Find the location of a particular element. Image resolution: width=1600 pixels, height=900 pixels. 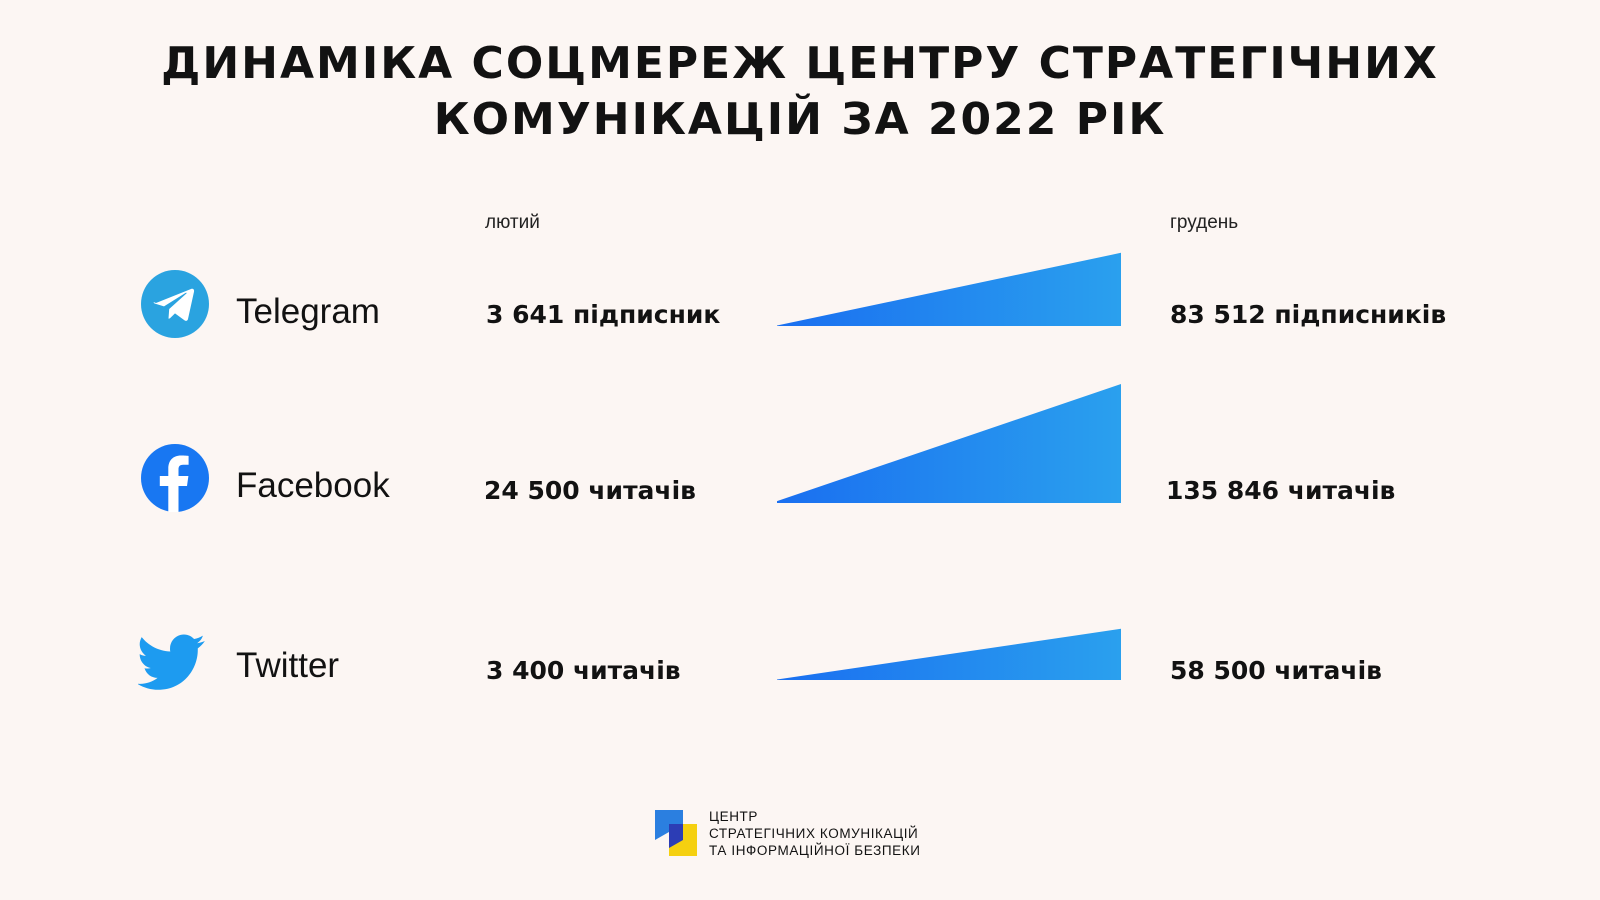

telegram-start-value: 3 641 підписник is located at coordinates (603, 314).